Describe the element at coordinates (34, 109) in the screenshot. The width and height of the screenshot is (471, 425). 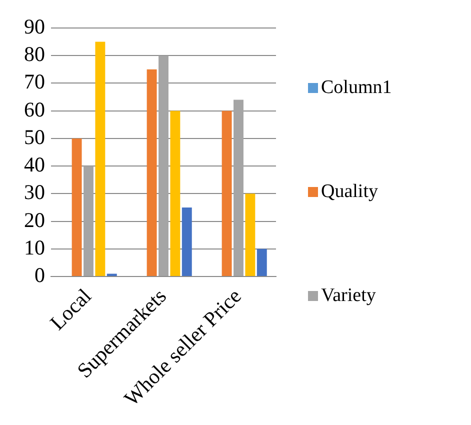
I see `y-tick-label: 60` at that location.